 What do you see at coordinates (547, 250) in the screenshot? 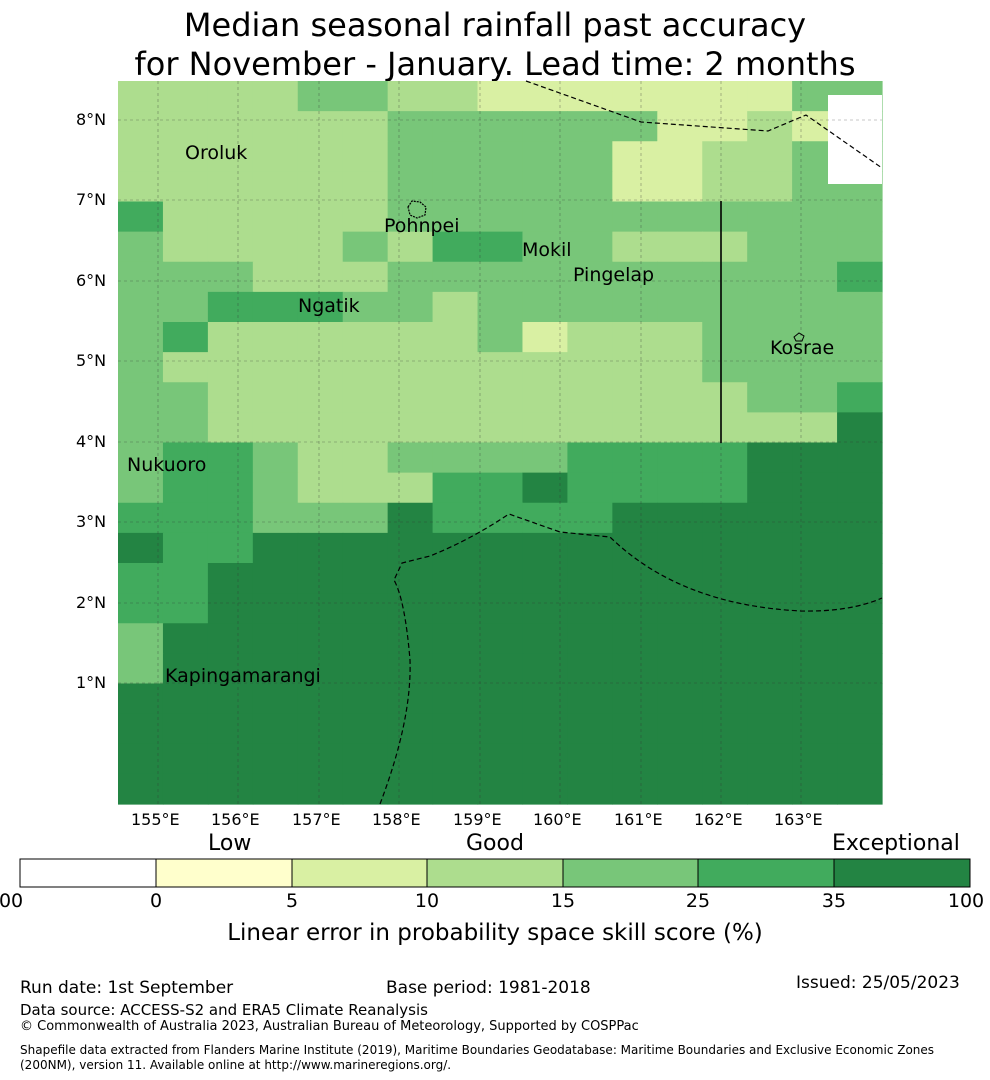
I see `place-label-mokil: Mokil` at bounding box center [547, 250].